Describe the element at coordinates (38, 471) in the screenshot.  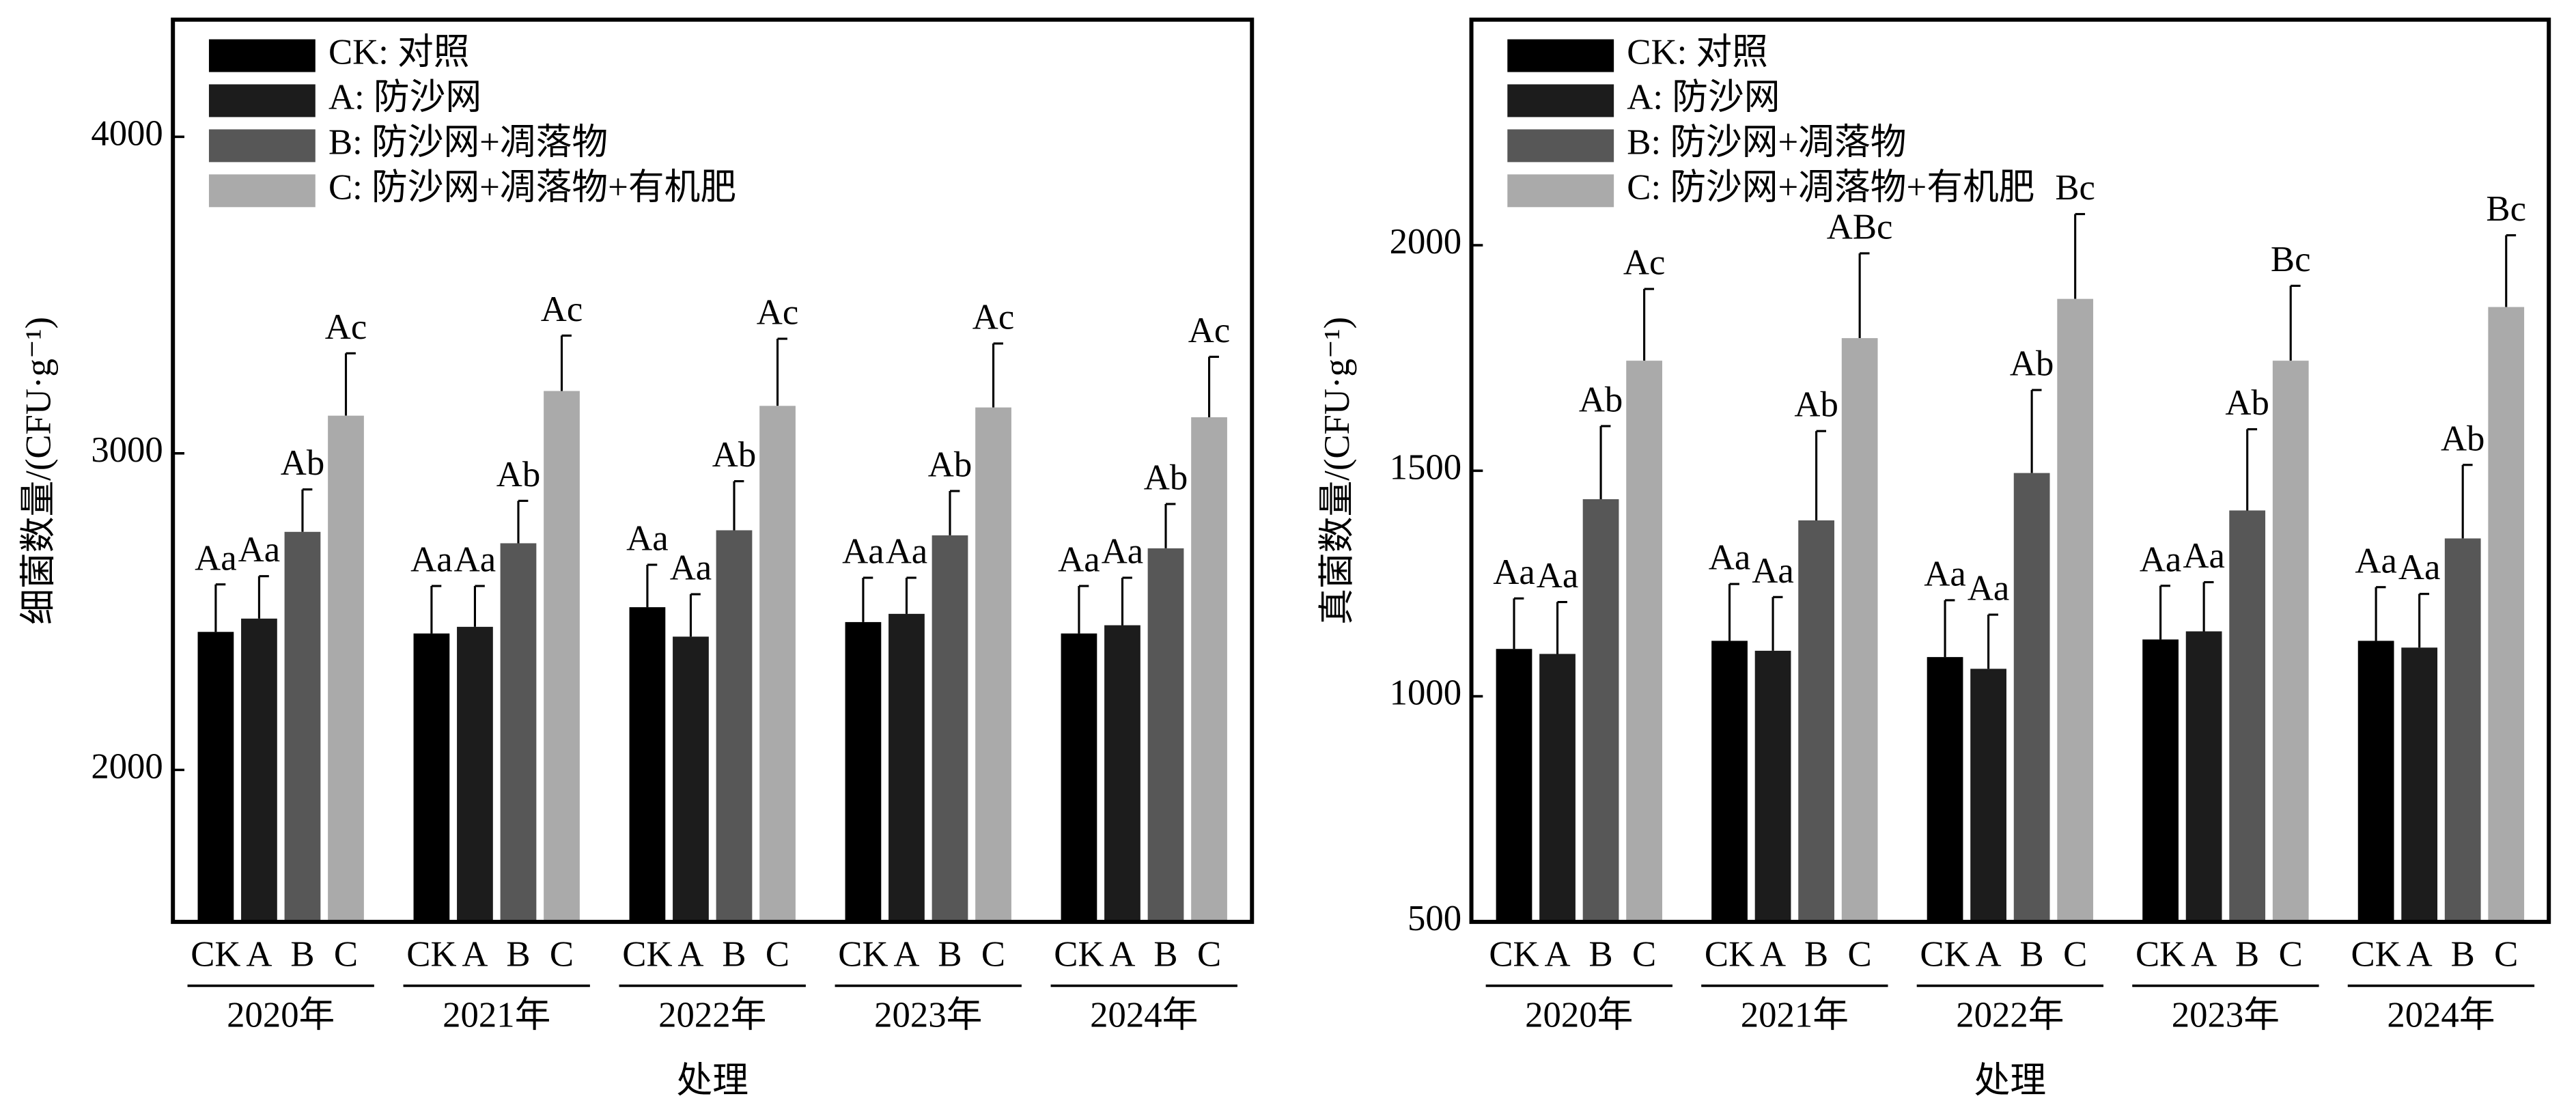
I see `y-axis-label: 细菌数量/(CFU·g⁻¹)` at that location.